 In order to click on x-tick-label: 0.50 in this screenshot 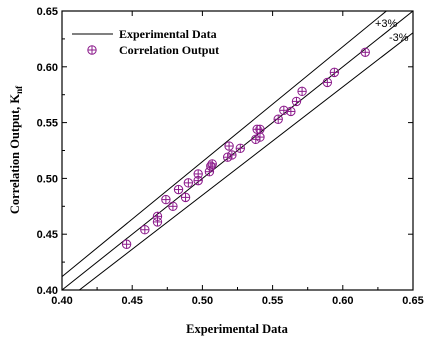, I will do `click(202, 301)`.